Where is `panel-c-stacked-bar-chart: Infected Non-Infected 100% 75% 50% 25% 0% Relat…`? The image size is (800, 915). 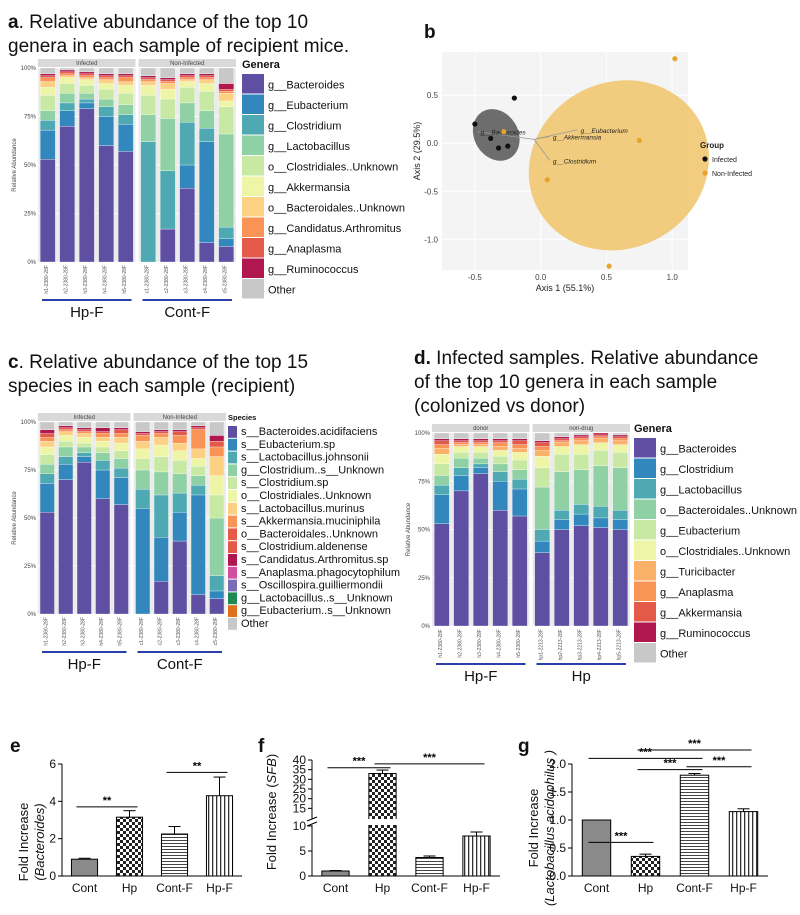
panel-c-stacked-bar-chart: Infected Non-Infected 100% 75% 50% 25% 0% Relat… is located at coordinates (119, 543).